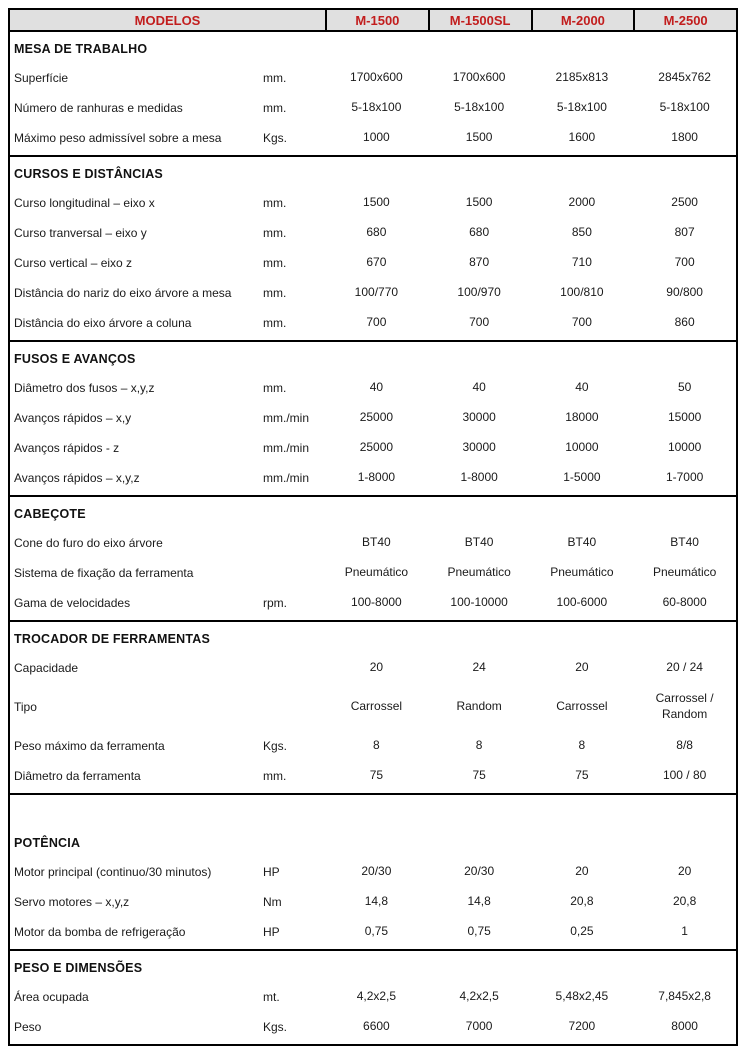  What do you see at coordinates (376, 602) in the screenshot?
I see `row-value: 100-8000` at bounding box center [376, 602].